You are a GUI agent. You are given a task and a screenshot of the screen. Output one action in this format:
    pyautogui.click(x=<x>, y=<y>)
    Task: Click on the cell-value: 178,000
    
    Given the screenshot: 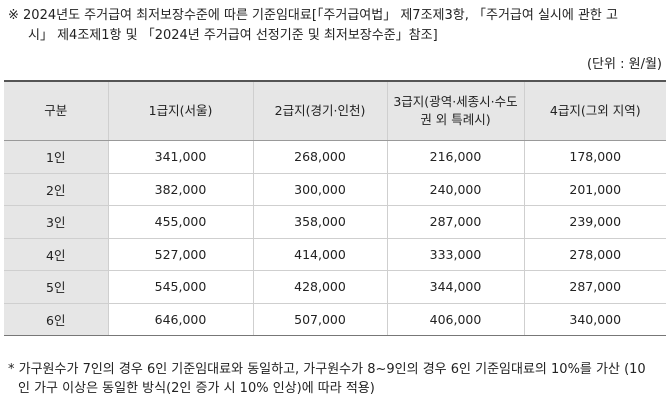 What is the action you would take?
    pyautogui.click(x=594, y=157)
    